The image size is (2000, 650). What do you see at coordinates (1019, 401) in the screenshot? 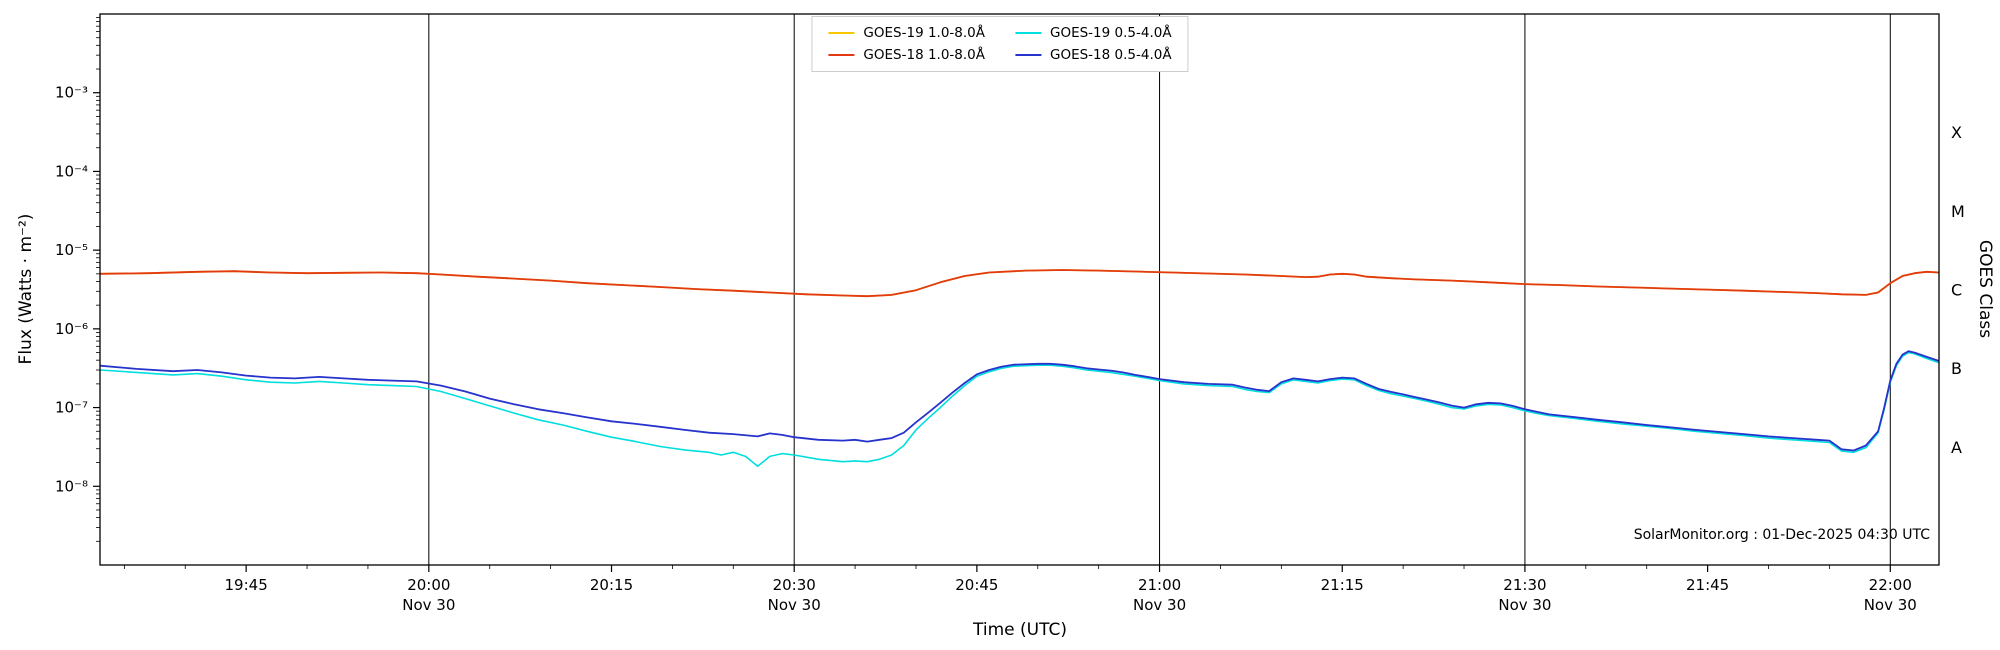
I see `series-goes-18-0-5-4-0-` at bounding box center [1019, 401].